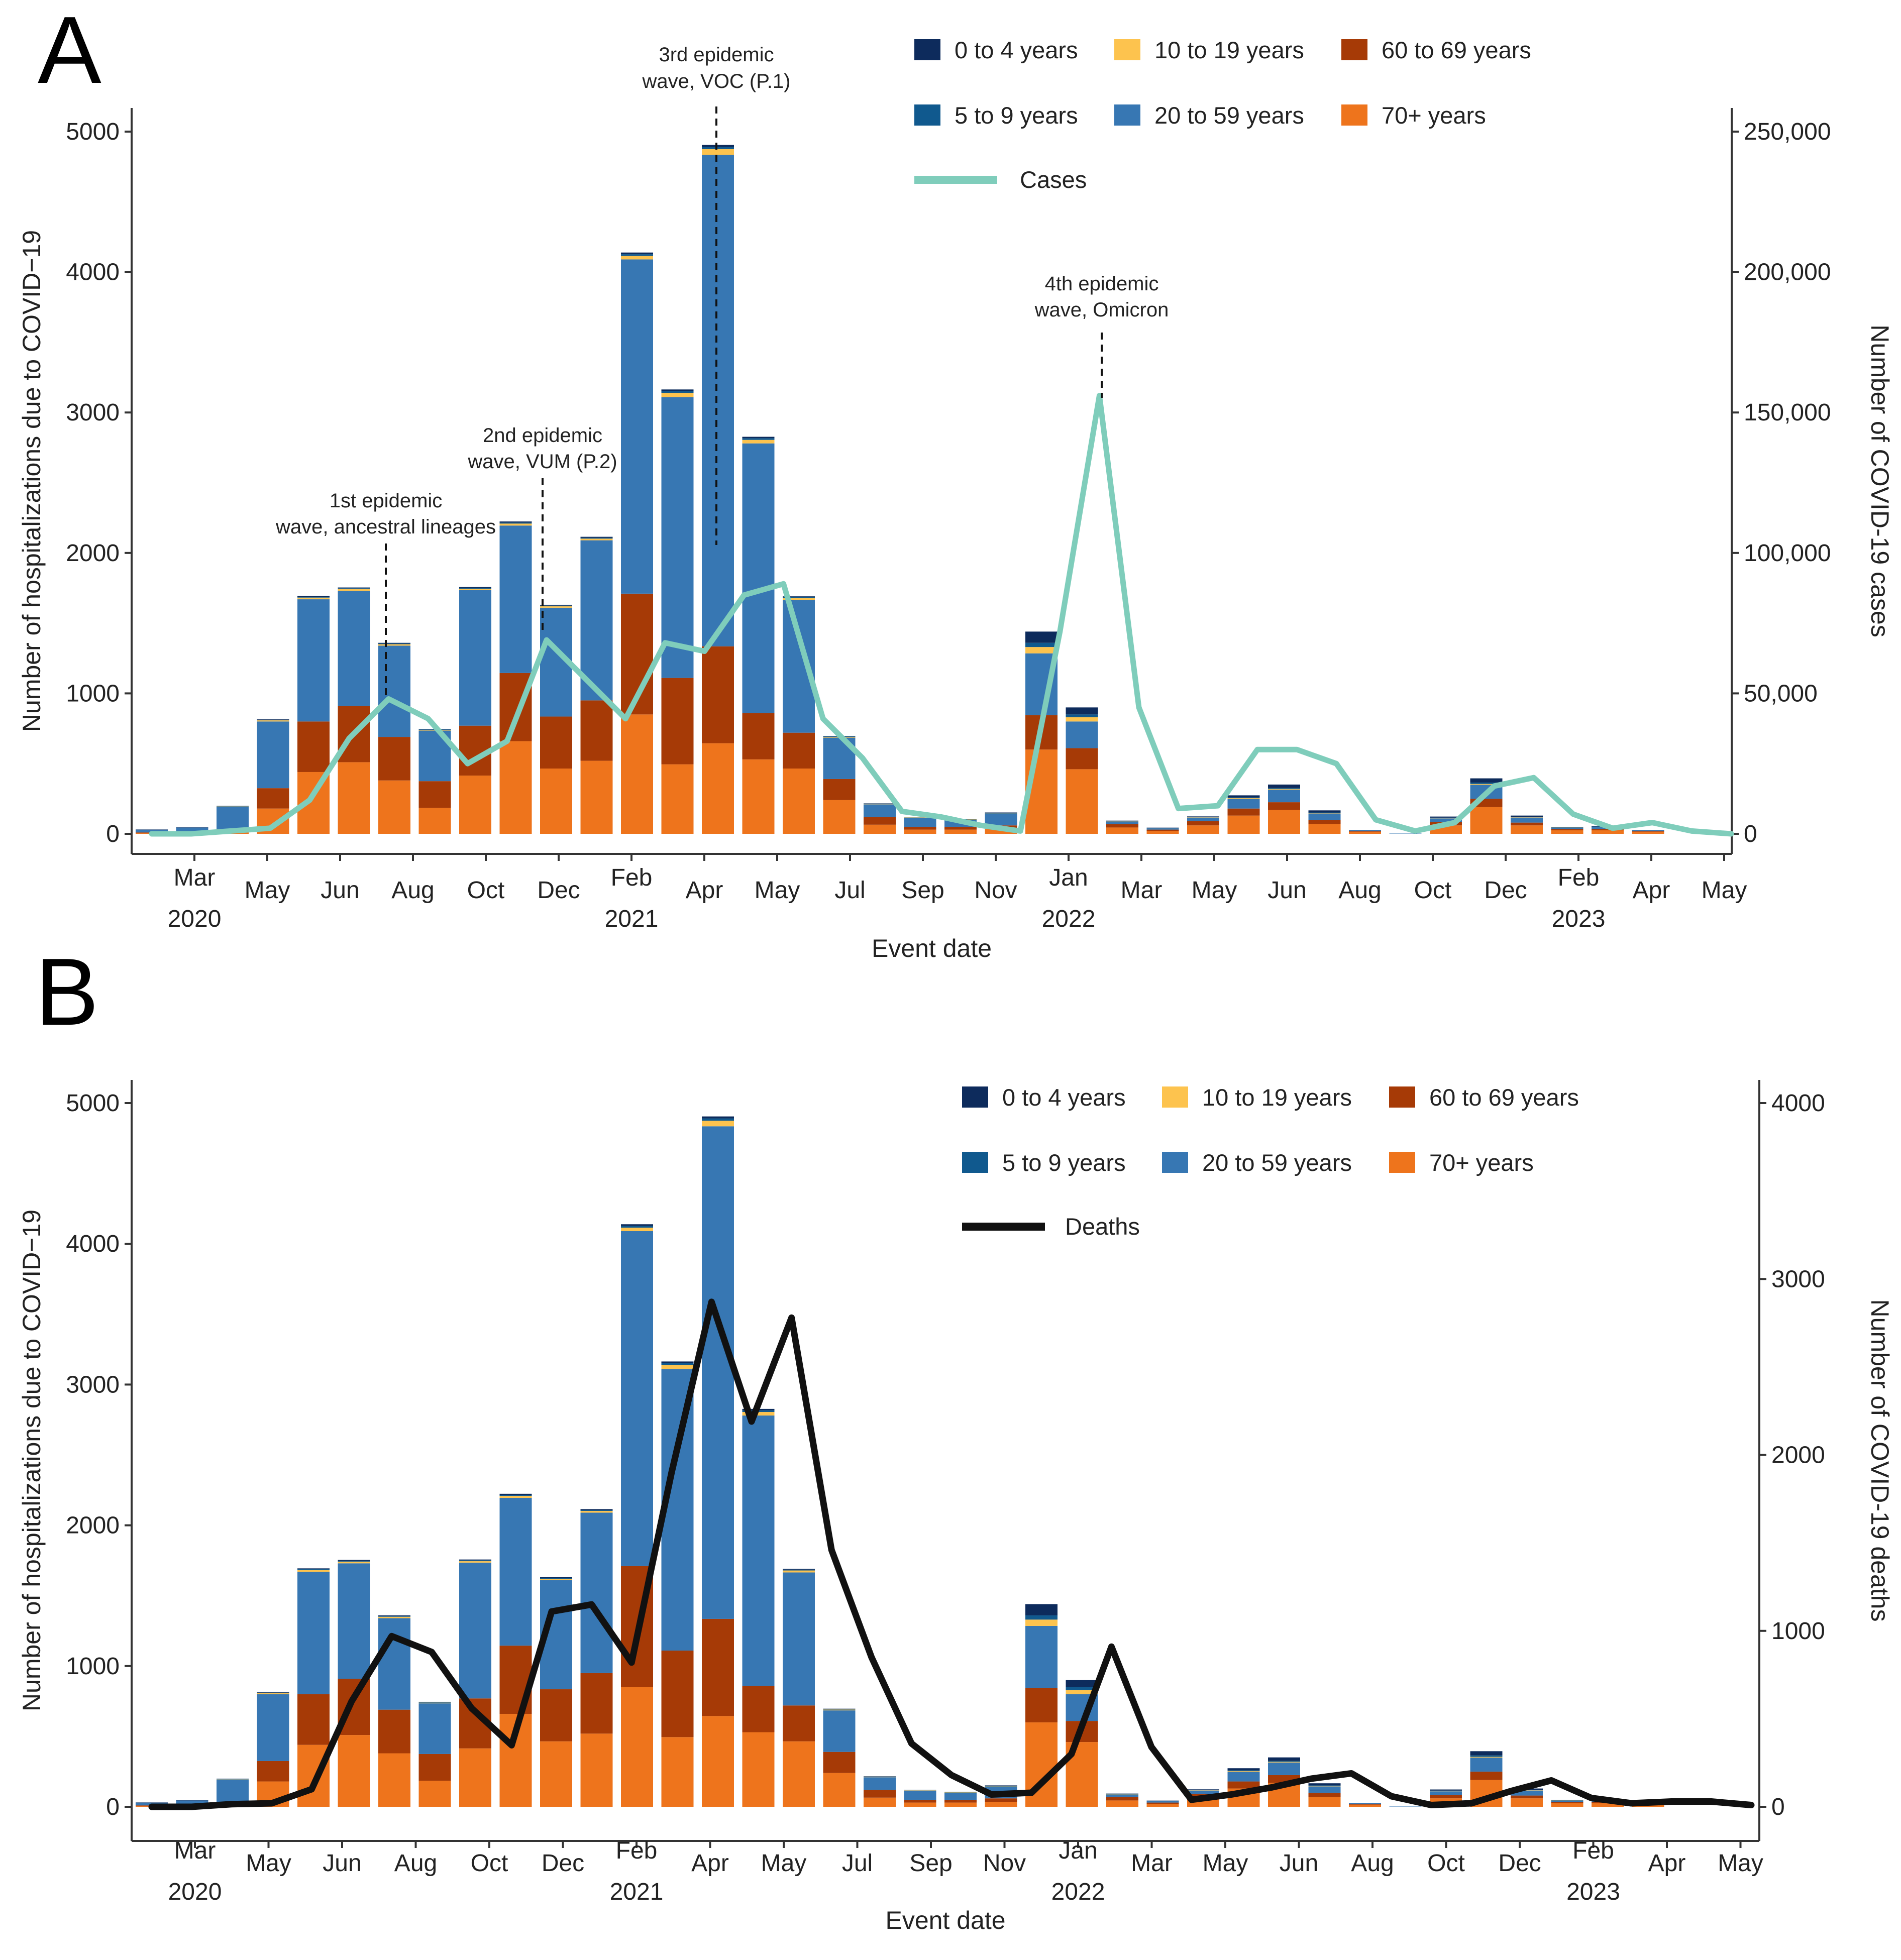 The image size is (1901, 1960). What do you see at coordinates (416, 1864) in the screenshot?
I see `x-tick-label: Aug` at bounding box center [416, 1864].